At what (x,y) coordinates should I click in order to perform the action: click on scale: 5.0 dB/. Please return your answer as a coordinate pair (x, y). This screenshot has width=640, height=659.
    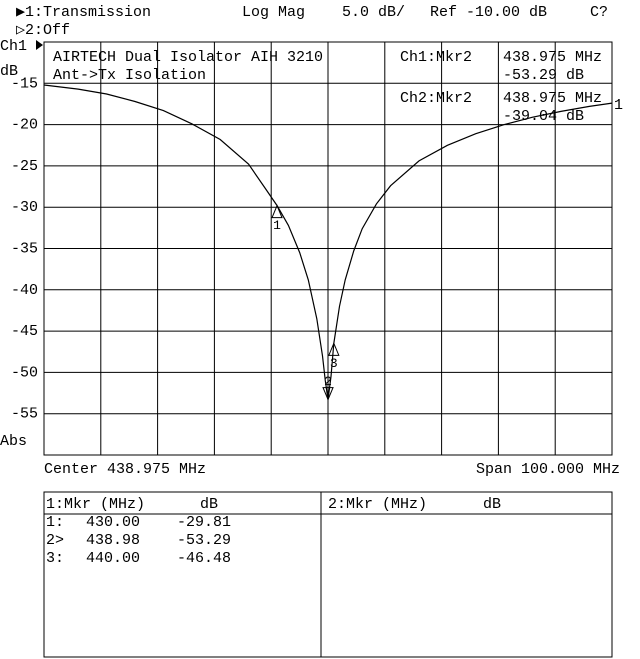
    Looking at the image, I should click on (373, 12).